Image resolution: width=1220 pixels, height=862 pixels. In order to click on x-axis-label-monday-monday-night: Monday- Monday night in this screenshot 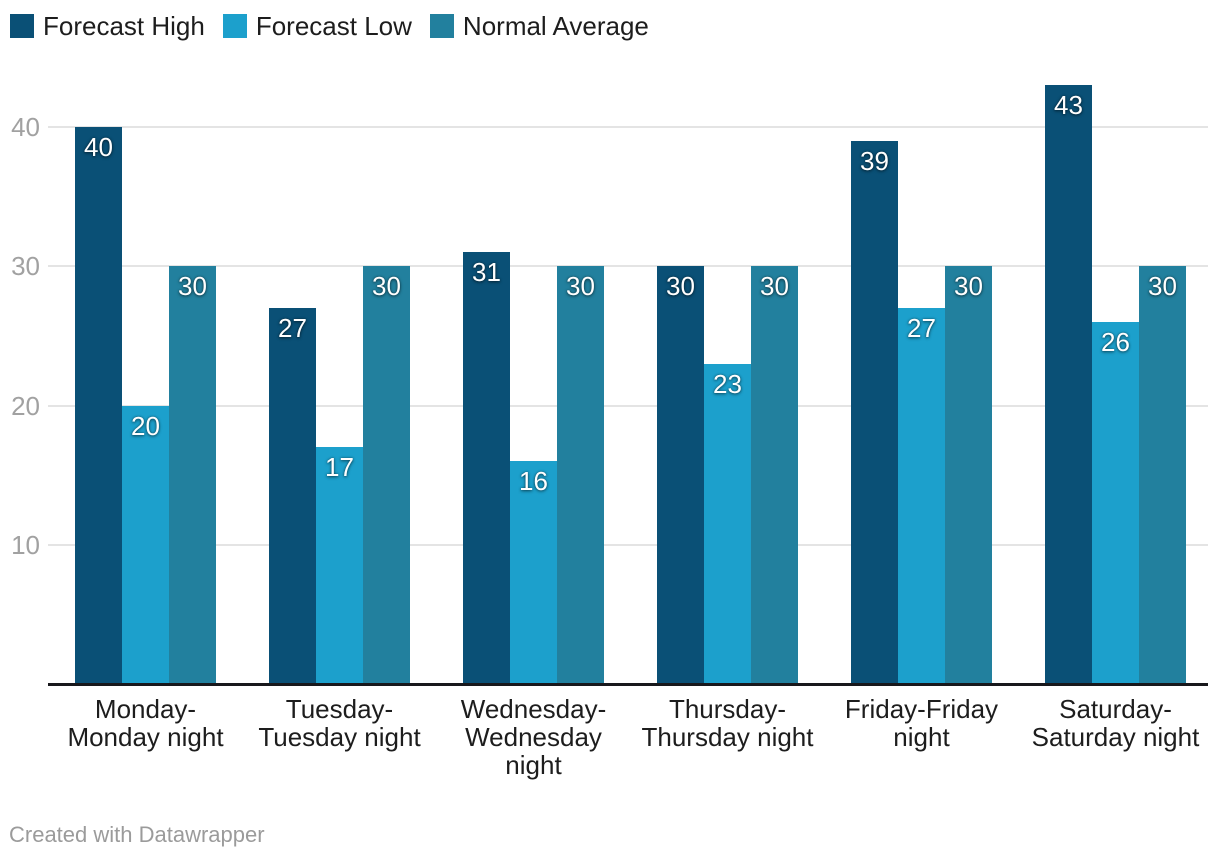, I will do `click(145, 723)`.